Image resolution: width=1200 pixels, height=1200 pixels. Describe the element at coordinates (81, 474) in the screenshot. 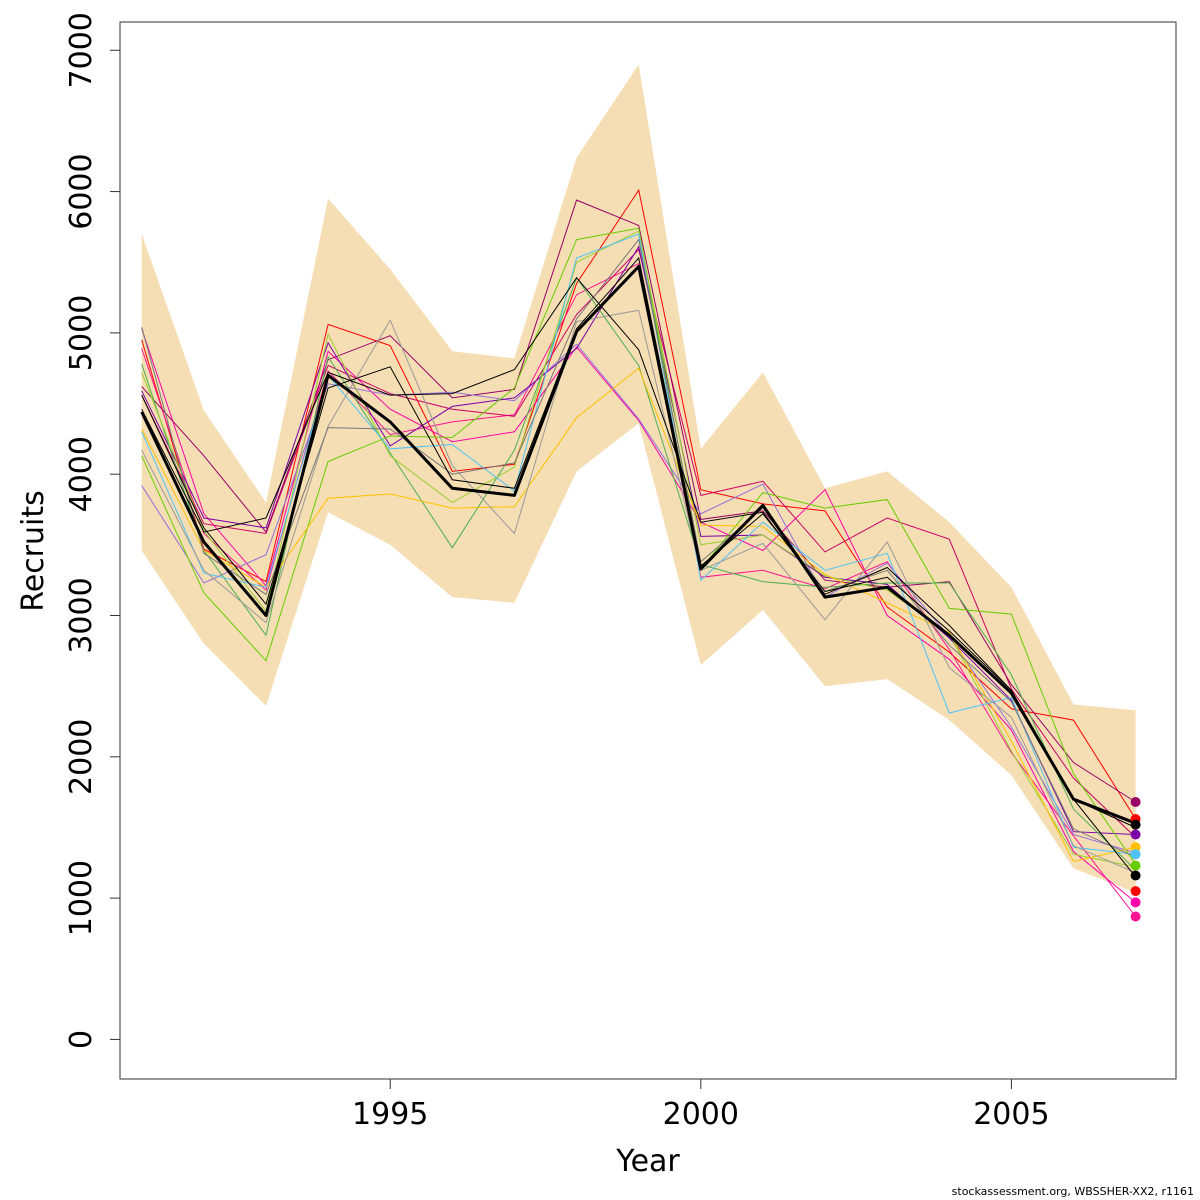

I see `y-tick-label-5: 4000` at that location.